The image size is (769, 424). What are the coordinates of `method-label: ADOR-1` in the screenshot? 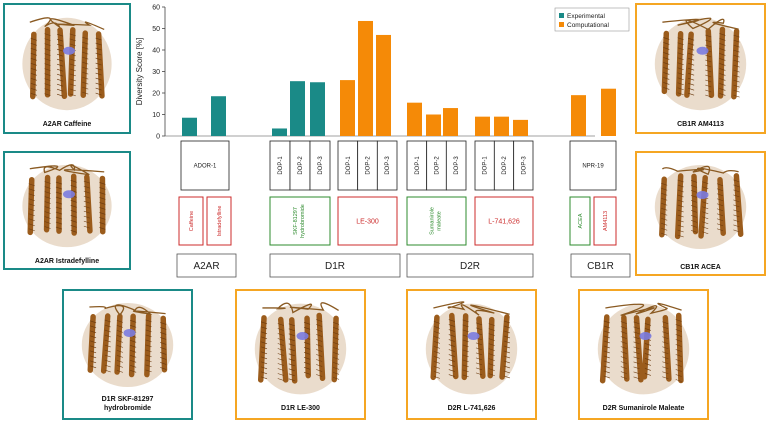 It's located at (205, 167).